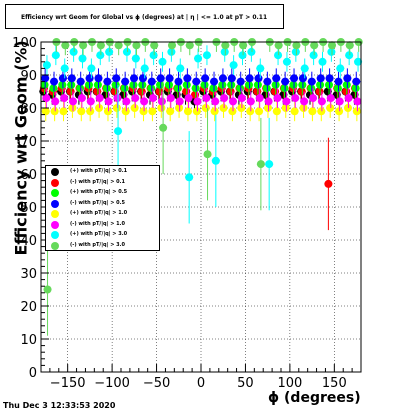 The width and height of the screenshot is (400, 414). What do you see at coordinates (99, 171) in the screenshot?
I see `legend-label: (+) with pT/|q| > 0.1` at bounding box center [99, 171].